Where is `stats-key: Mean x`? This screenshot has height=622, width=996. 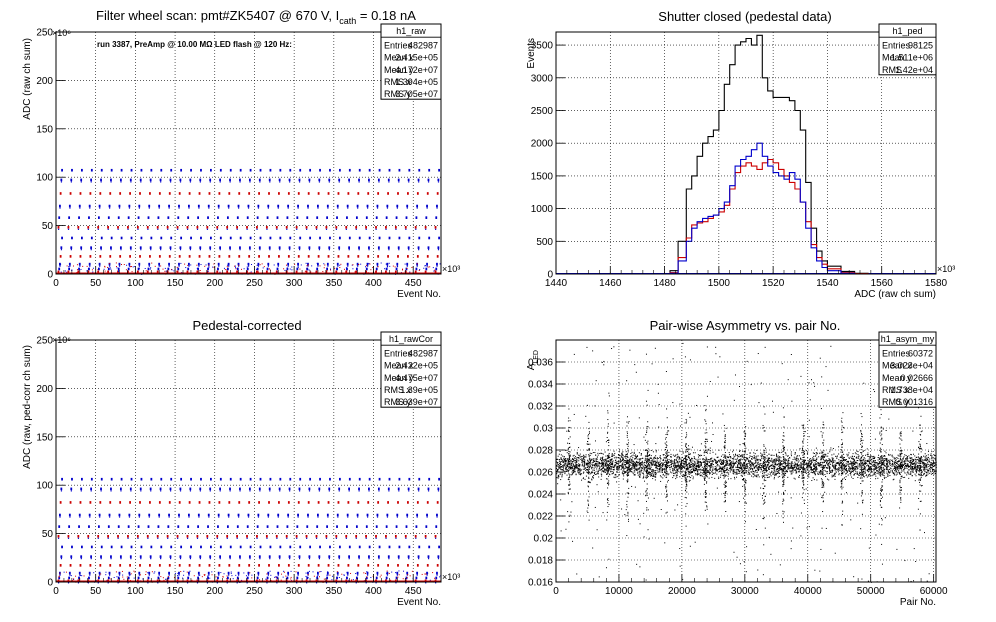
stats-key: Mean x is located at coordinates (399, 58).